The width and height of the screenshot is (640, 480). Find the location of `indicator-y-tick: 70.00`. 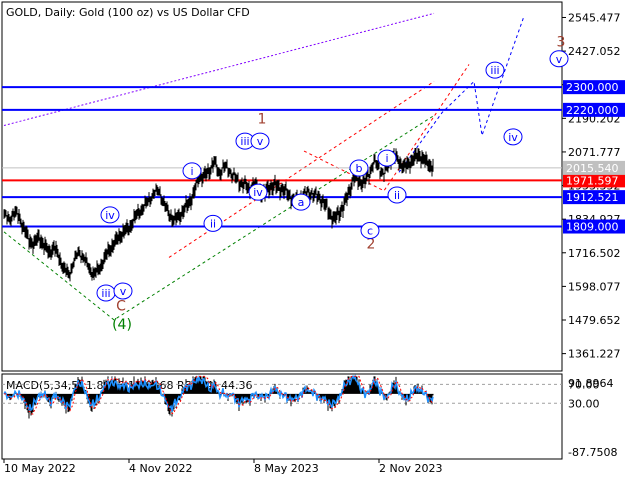

indicator-y-tick: 70.00 is located at coordinates (584, 384).